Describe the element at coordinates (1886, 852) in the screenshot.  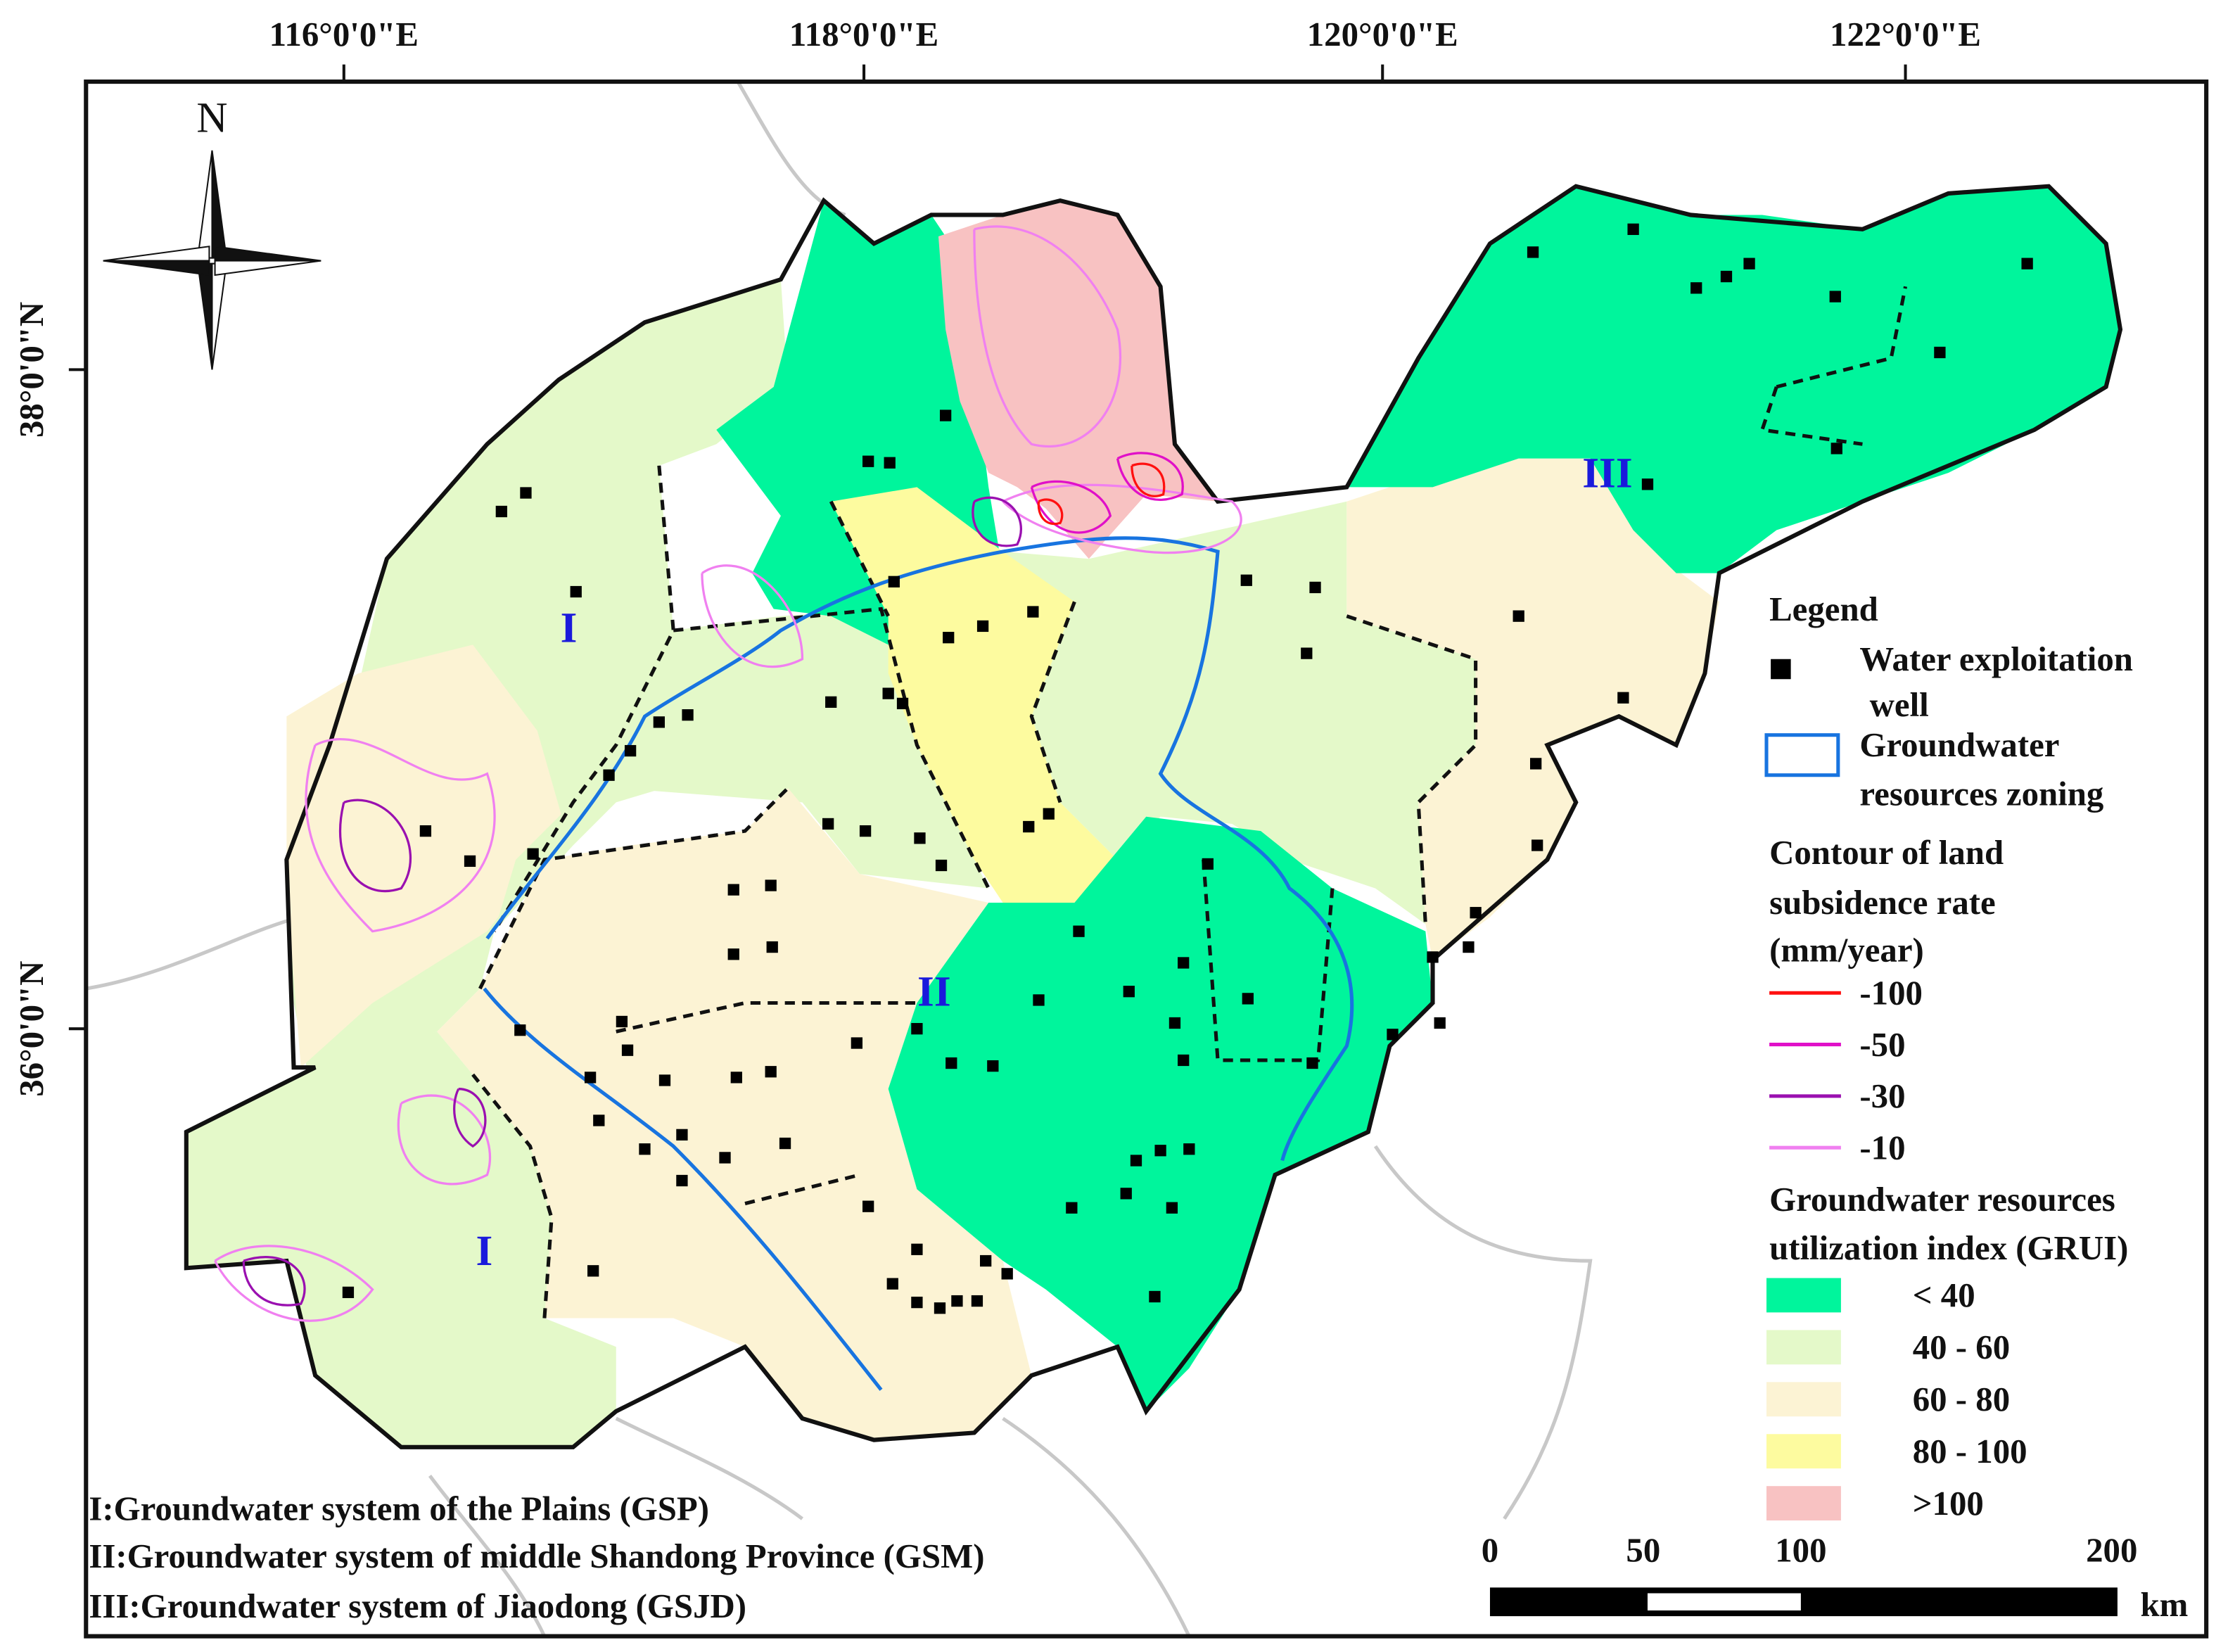
I see `legend-heading: Contour of land` at that location.